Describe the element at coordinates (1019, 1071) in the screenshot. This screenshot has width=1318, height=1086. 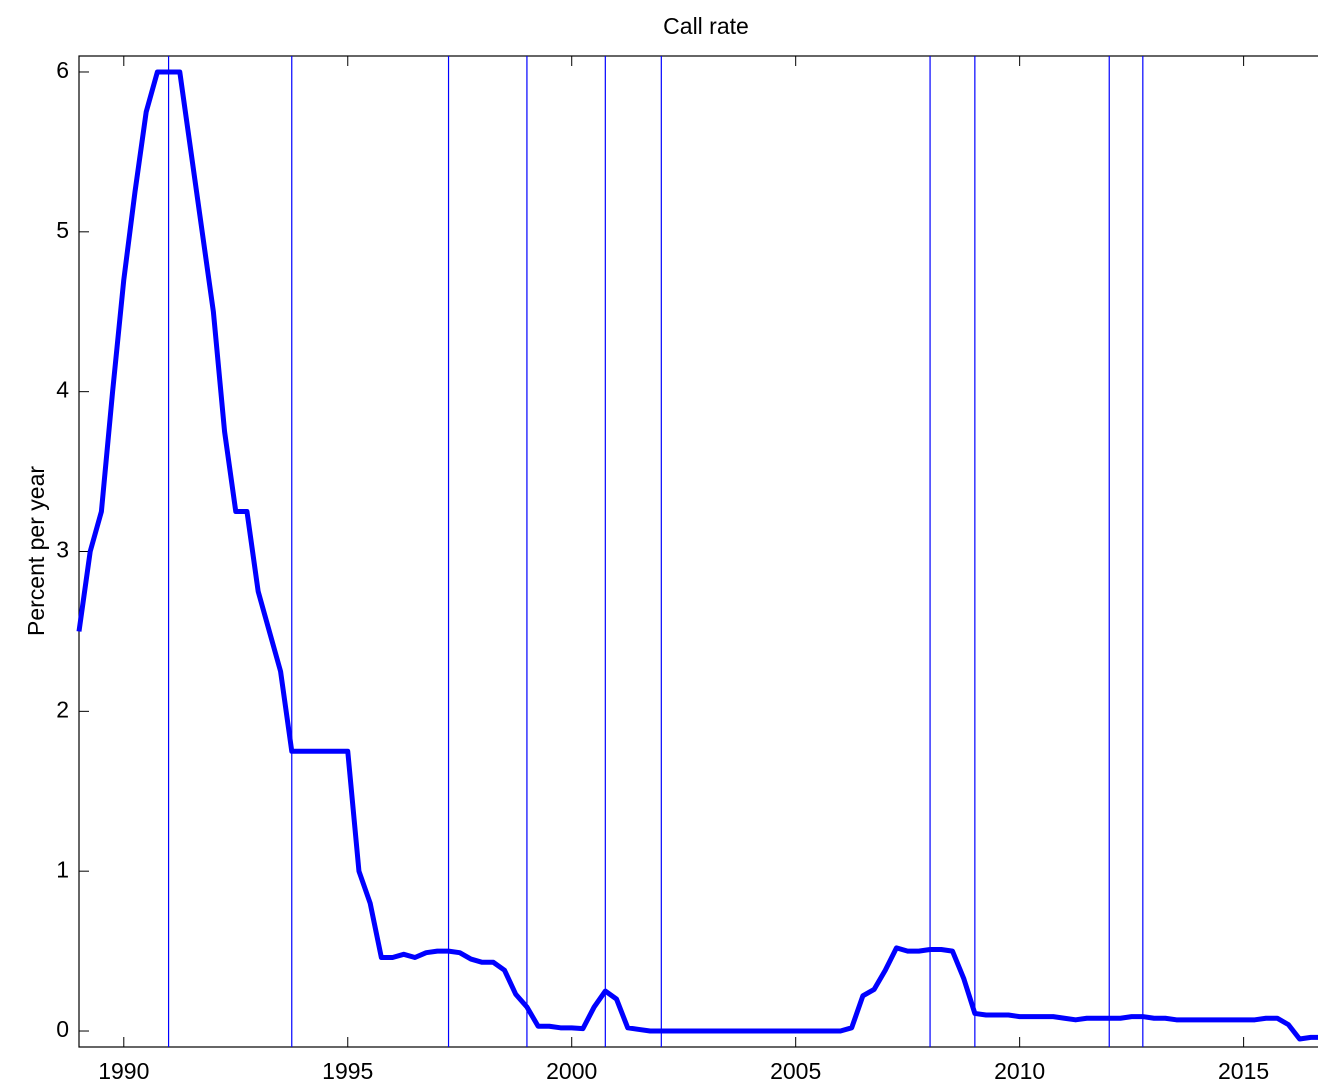
I see `x-tick-label: 2010` at that location.